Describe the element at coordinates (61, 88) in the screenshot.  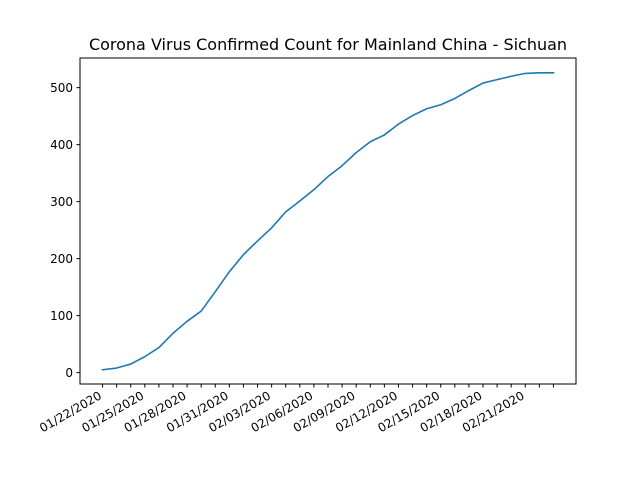
I see `y-tick-label: 500` at that location.